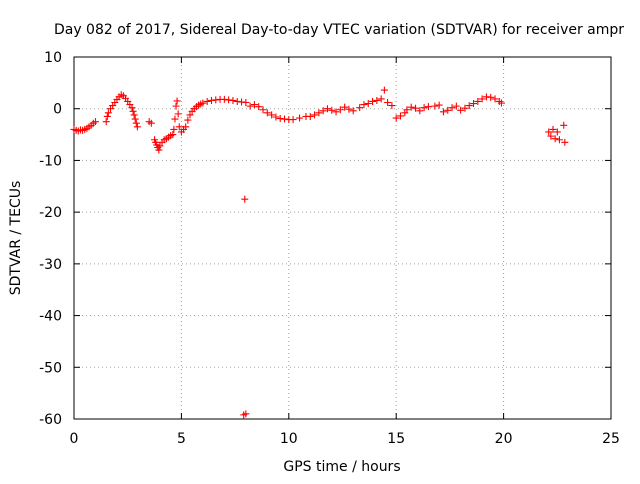  I want to click on x-tick-label: 20, so click(504, 439).